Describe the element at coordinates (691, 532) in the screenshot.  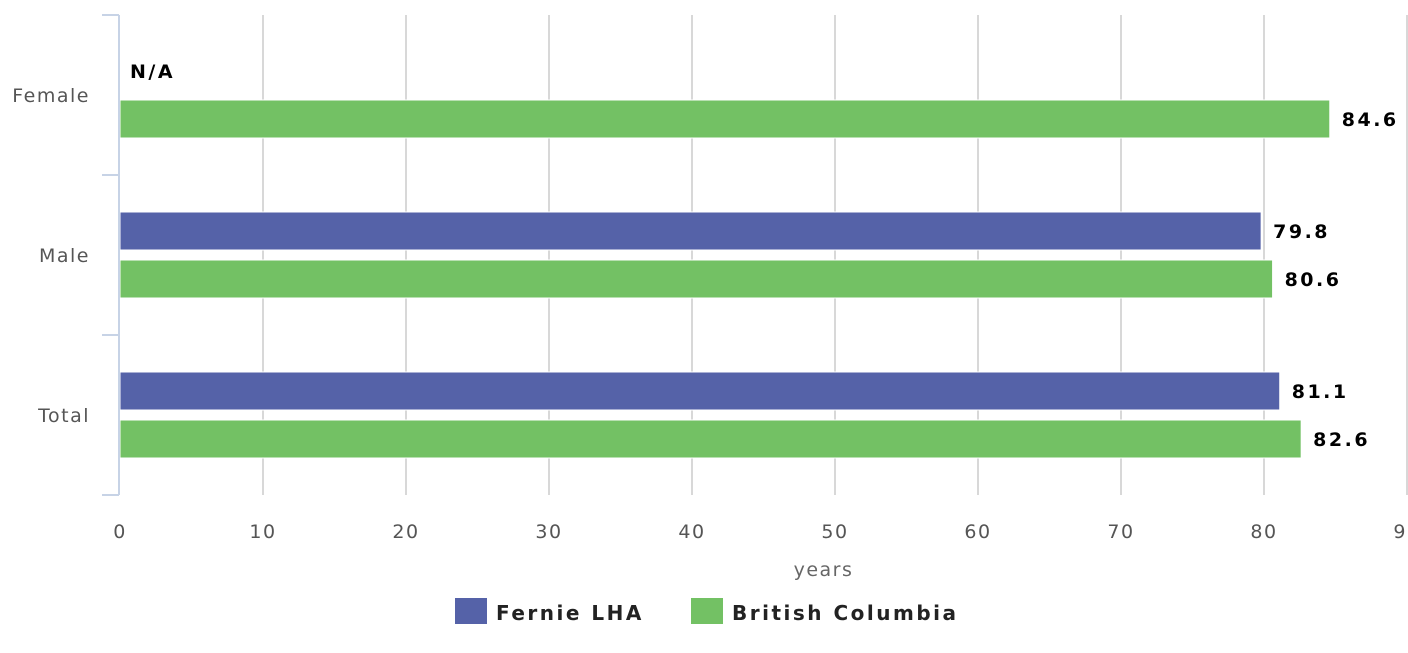
I see `x-tick-label: 40` at that location.